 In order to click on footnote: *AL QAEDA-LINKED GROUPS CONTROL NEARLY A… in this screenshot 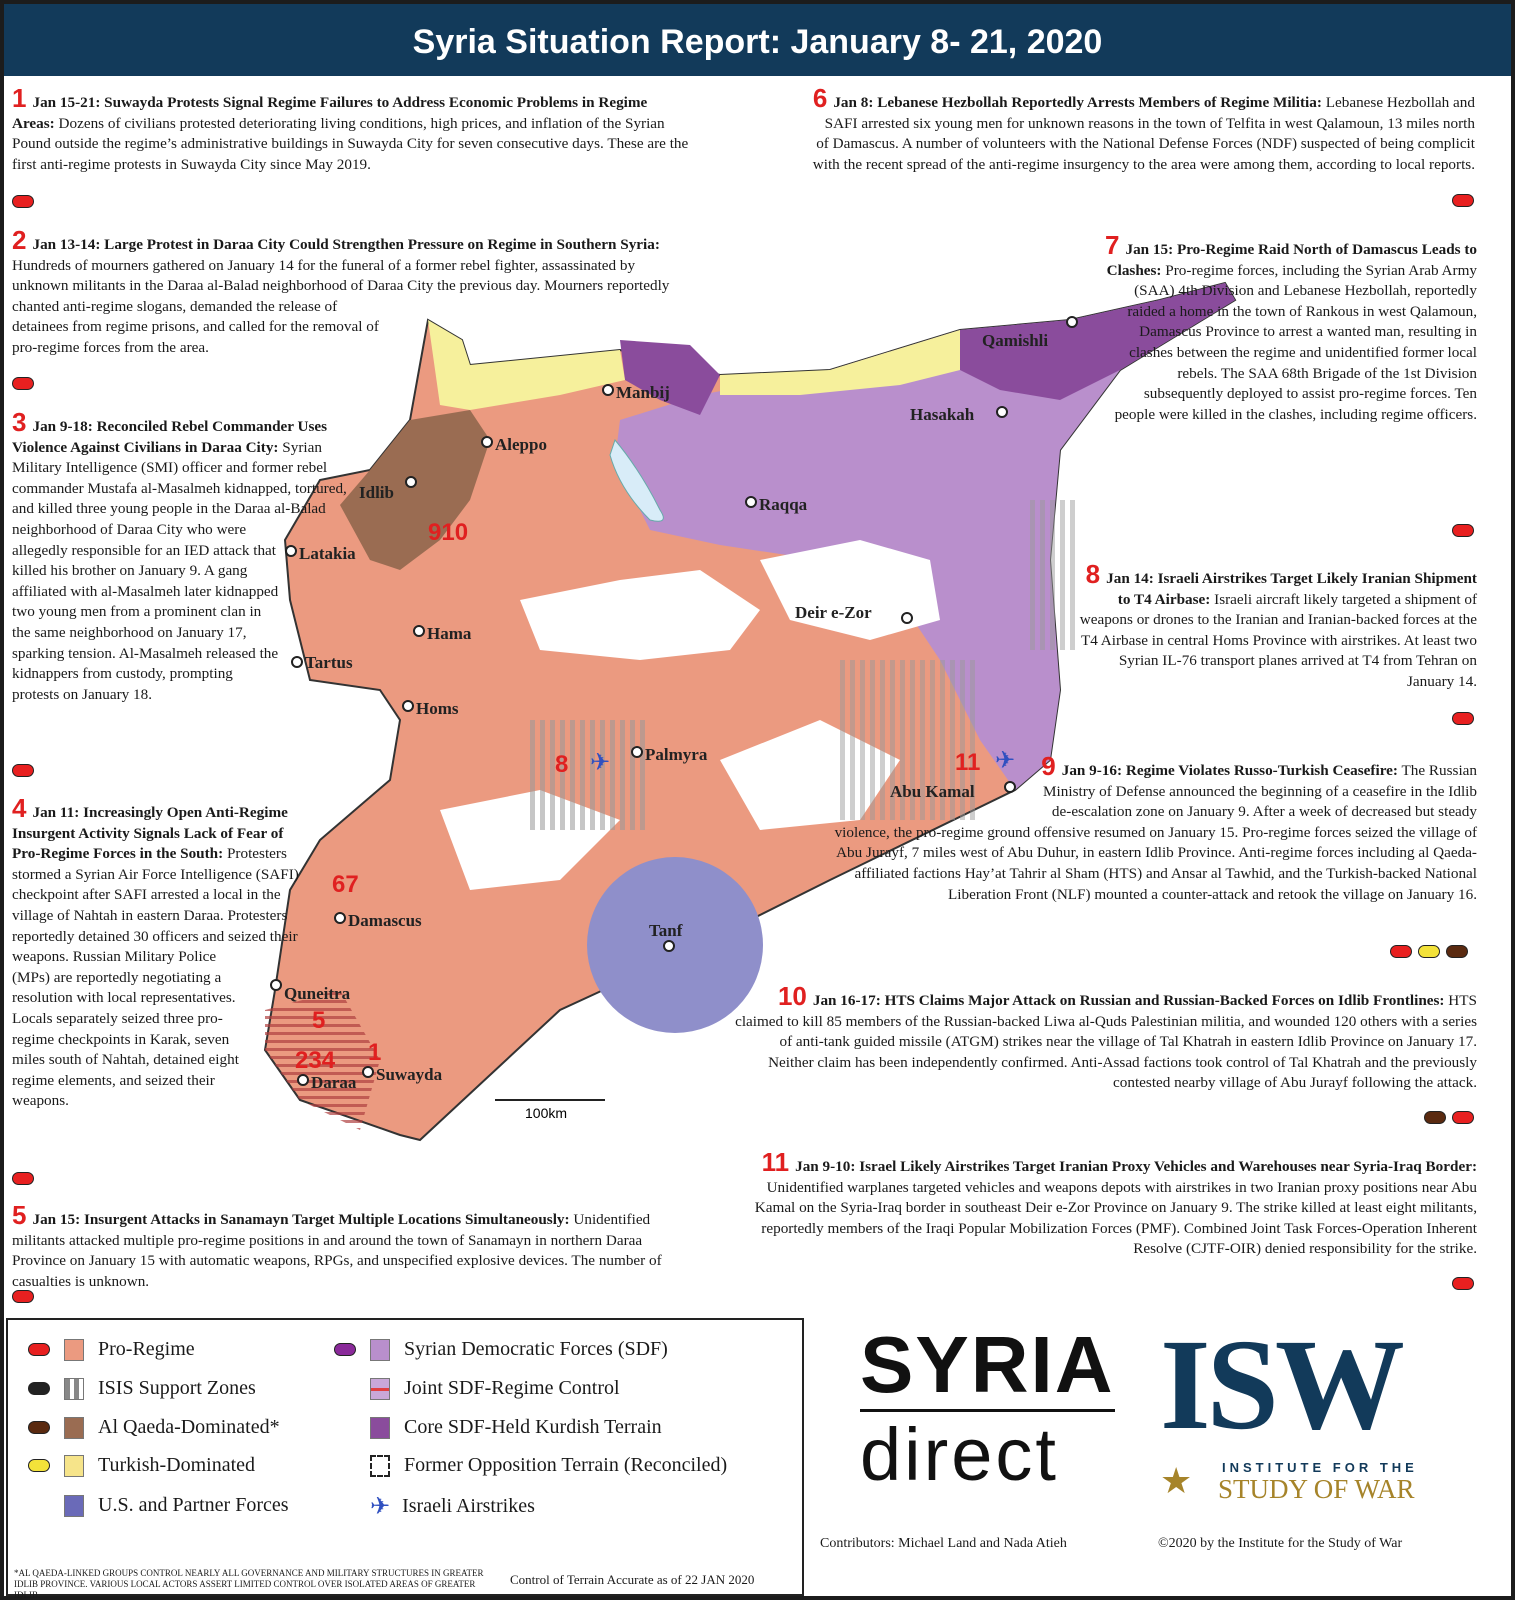, I will do `click(249, 1584)`.